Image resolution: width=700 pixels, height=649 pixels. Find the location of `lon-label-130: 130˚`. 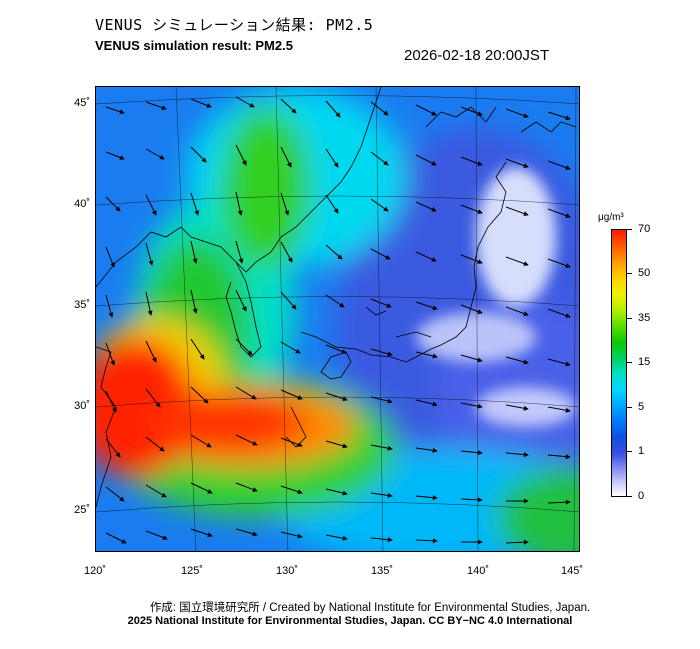

lon-label-130: 130˚ is located at coordinates (287, 571).